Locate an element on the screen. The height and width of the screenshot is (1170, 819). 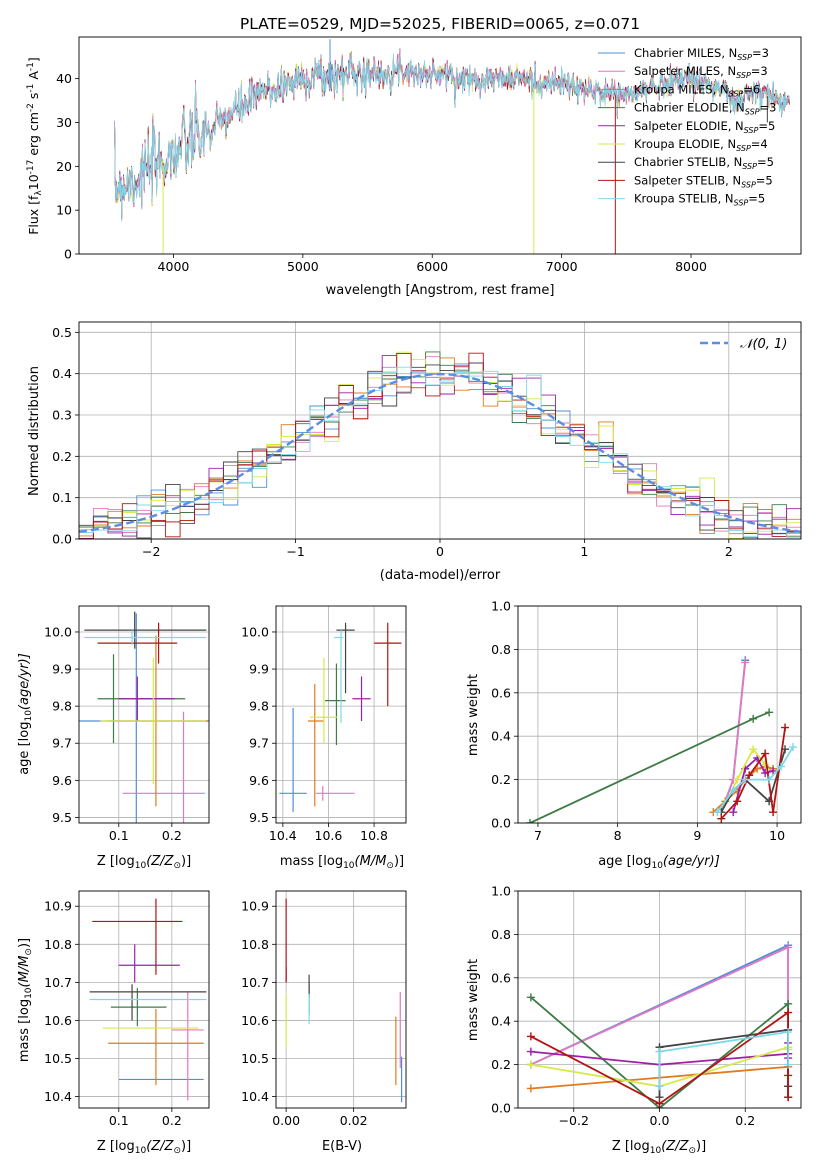
y-tick-label: 9.7 is located at coordinates (259, 743).